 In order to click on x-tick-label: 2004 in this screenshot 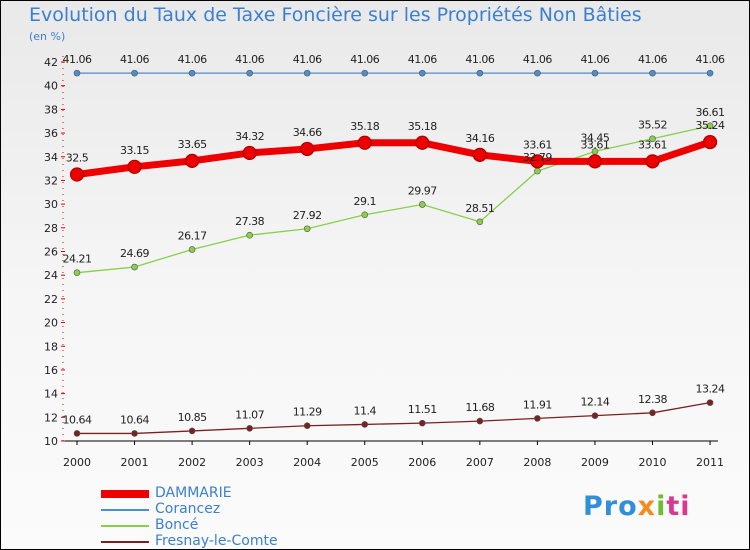, I will do `click(307, 462)`.